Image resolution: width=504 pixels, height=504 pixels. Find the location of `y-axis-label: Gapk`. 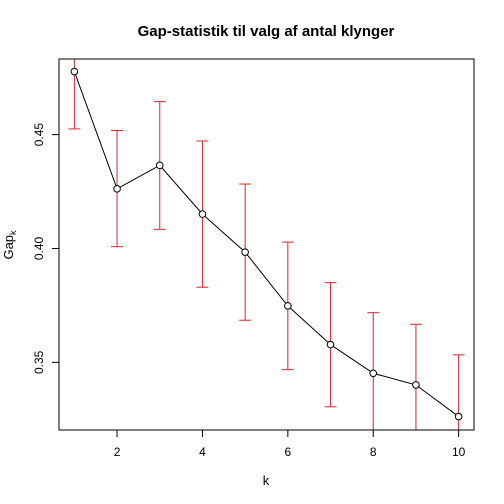

y-axis-label: Gapk is located at coordinates (9, 245).